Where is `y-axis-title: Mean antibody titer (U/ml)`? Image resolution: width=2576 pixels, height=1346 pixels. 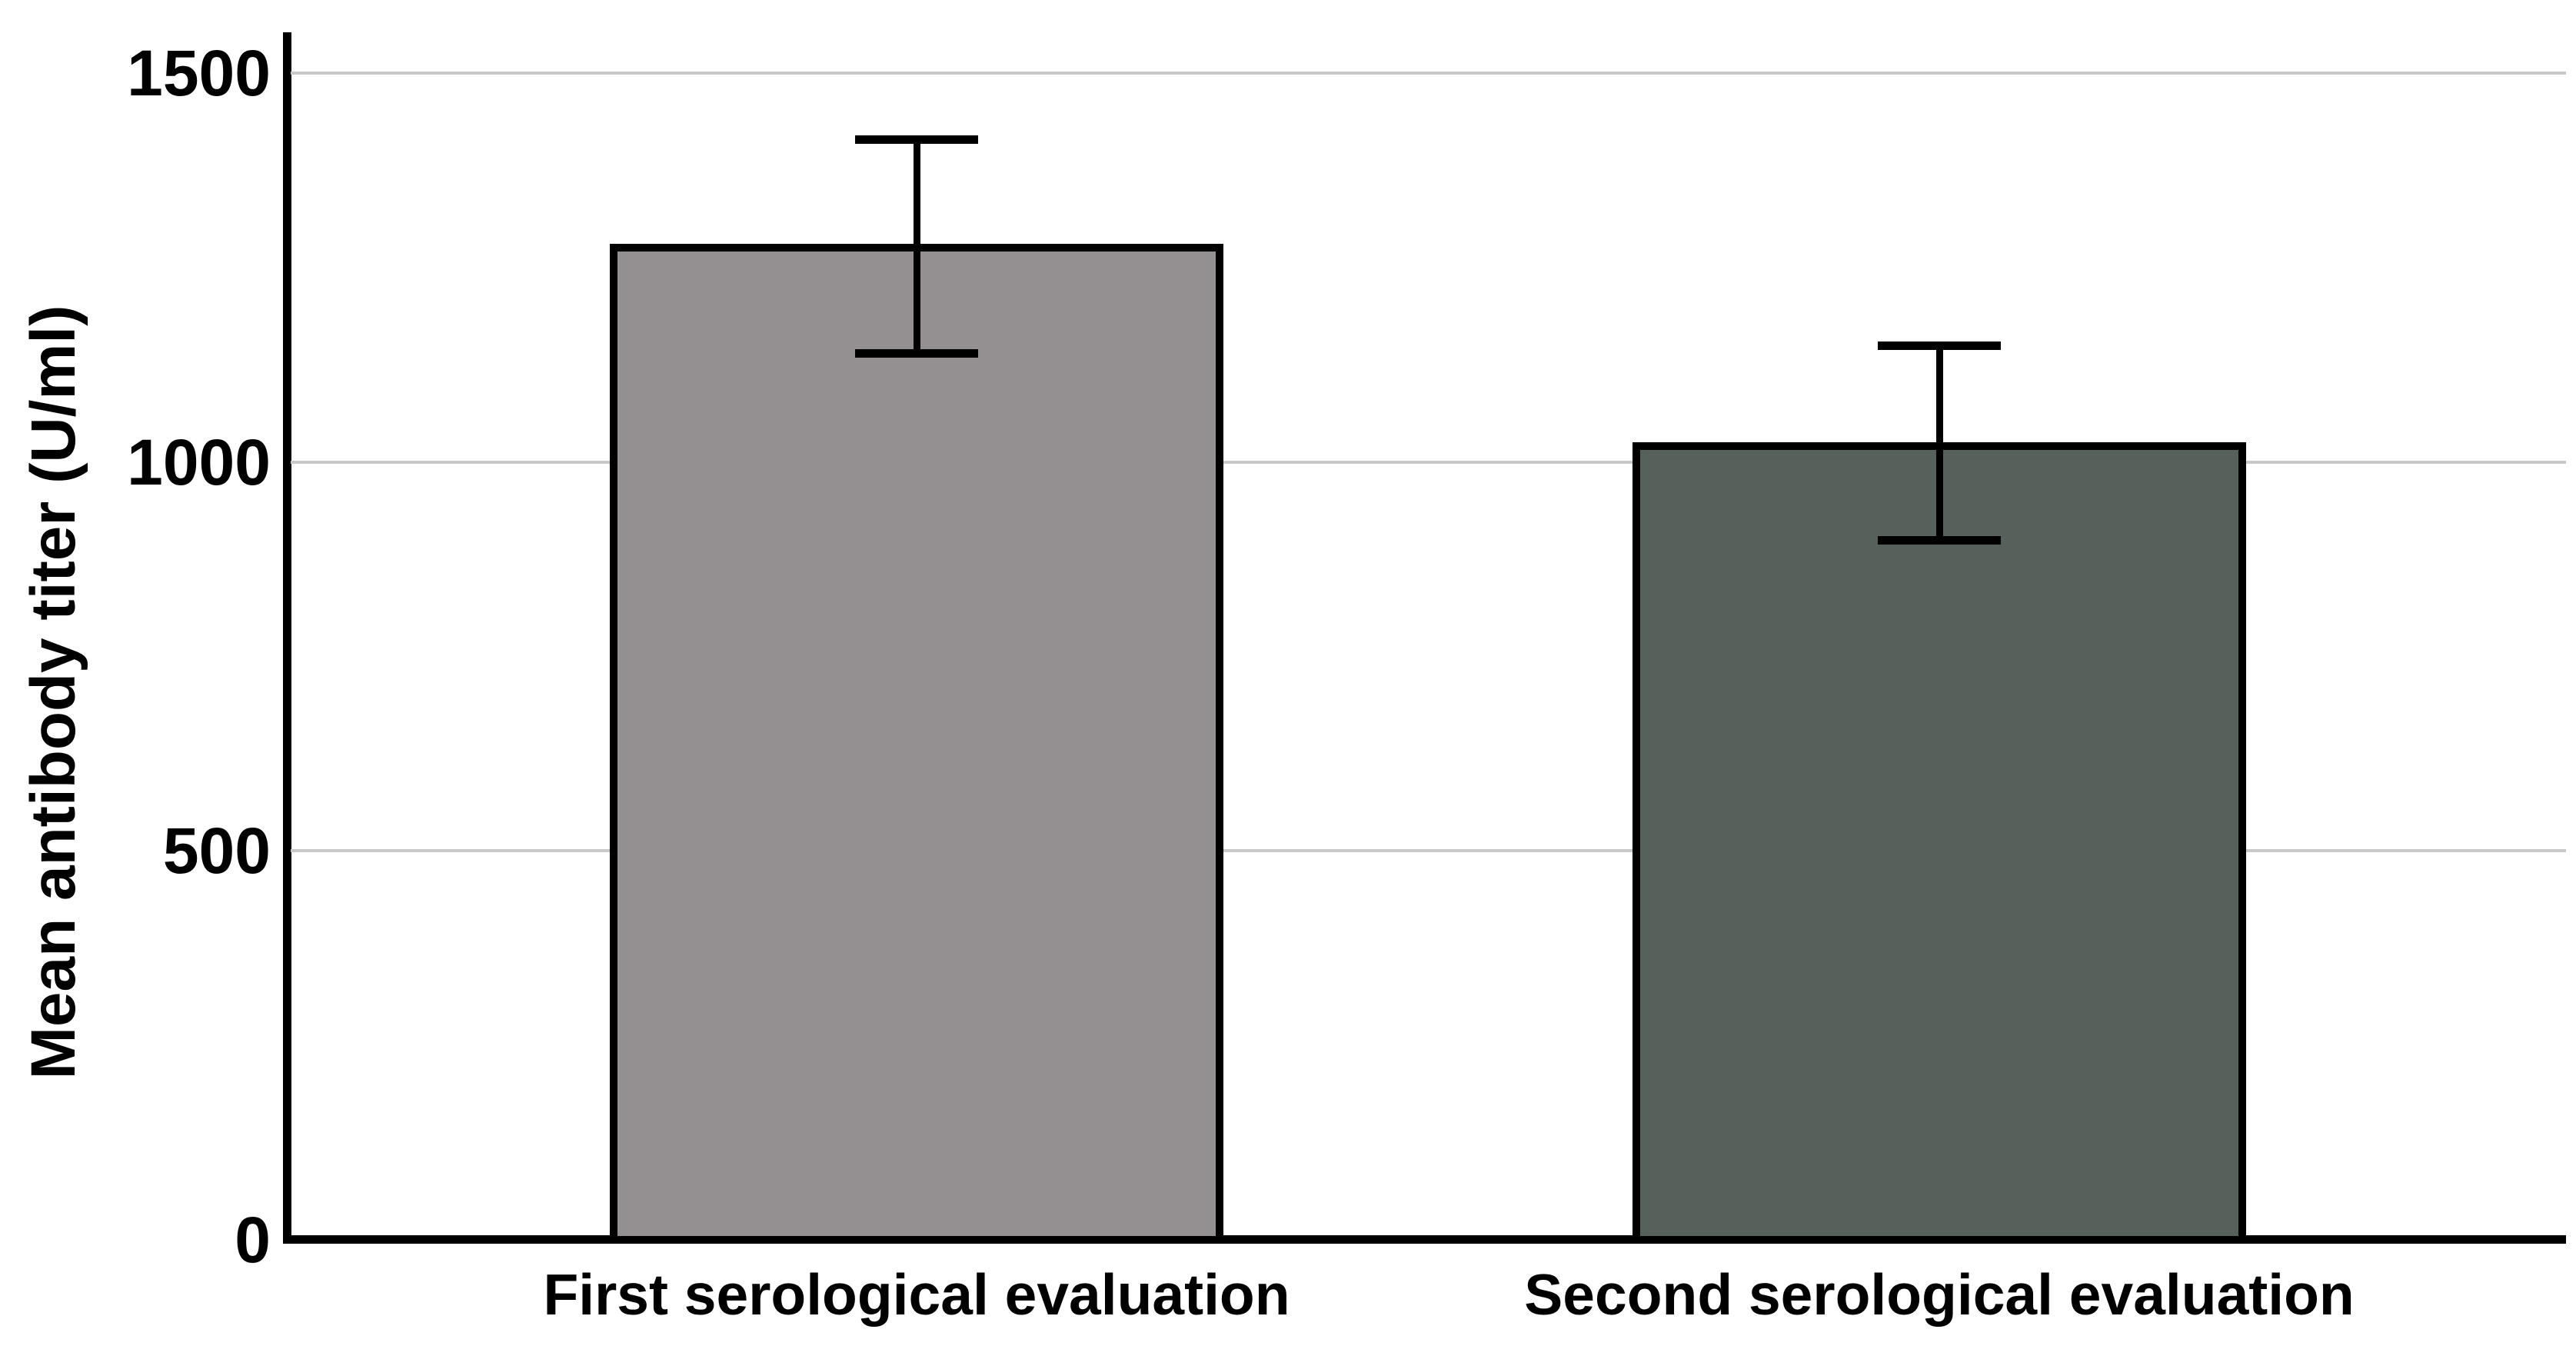 y-axis-title: Mean antibody titer (U/ml) is located at coordinates (53, 692).